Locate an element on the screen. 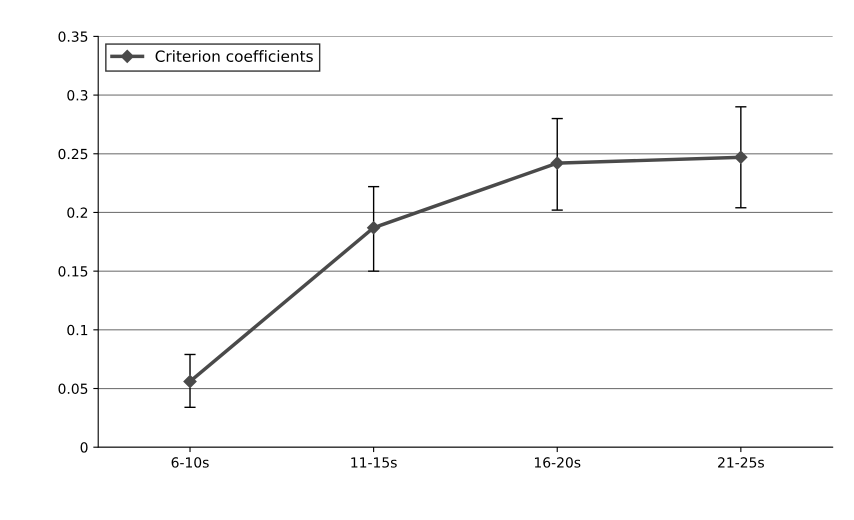 The height and width of the screenshot is (520, 854). y-tick-label: 0.3 is located at coordinates (77, 95).